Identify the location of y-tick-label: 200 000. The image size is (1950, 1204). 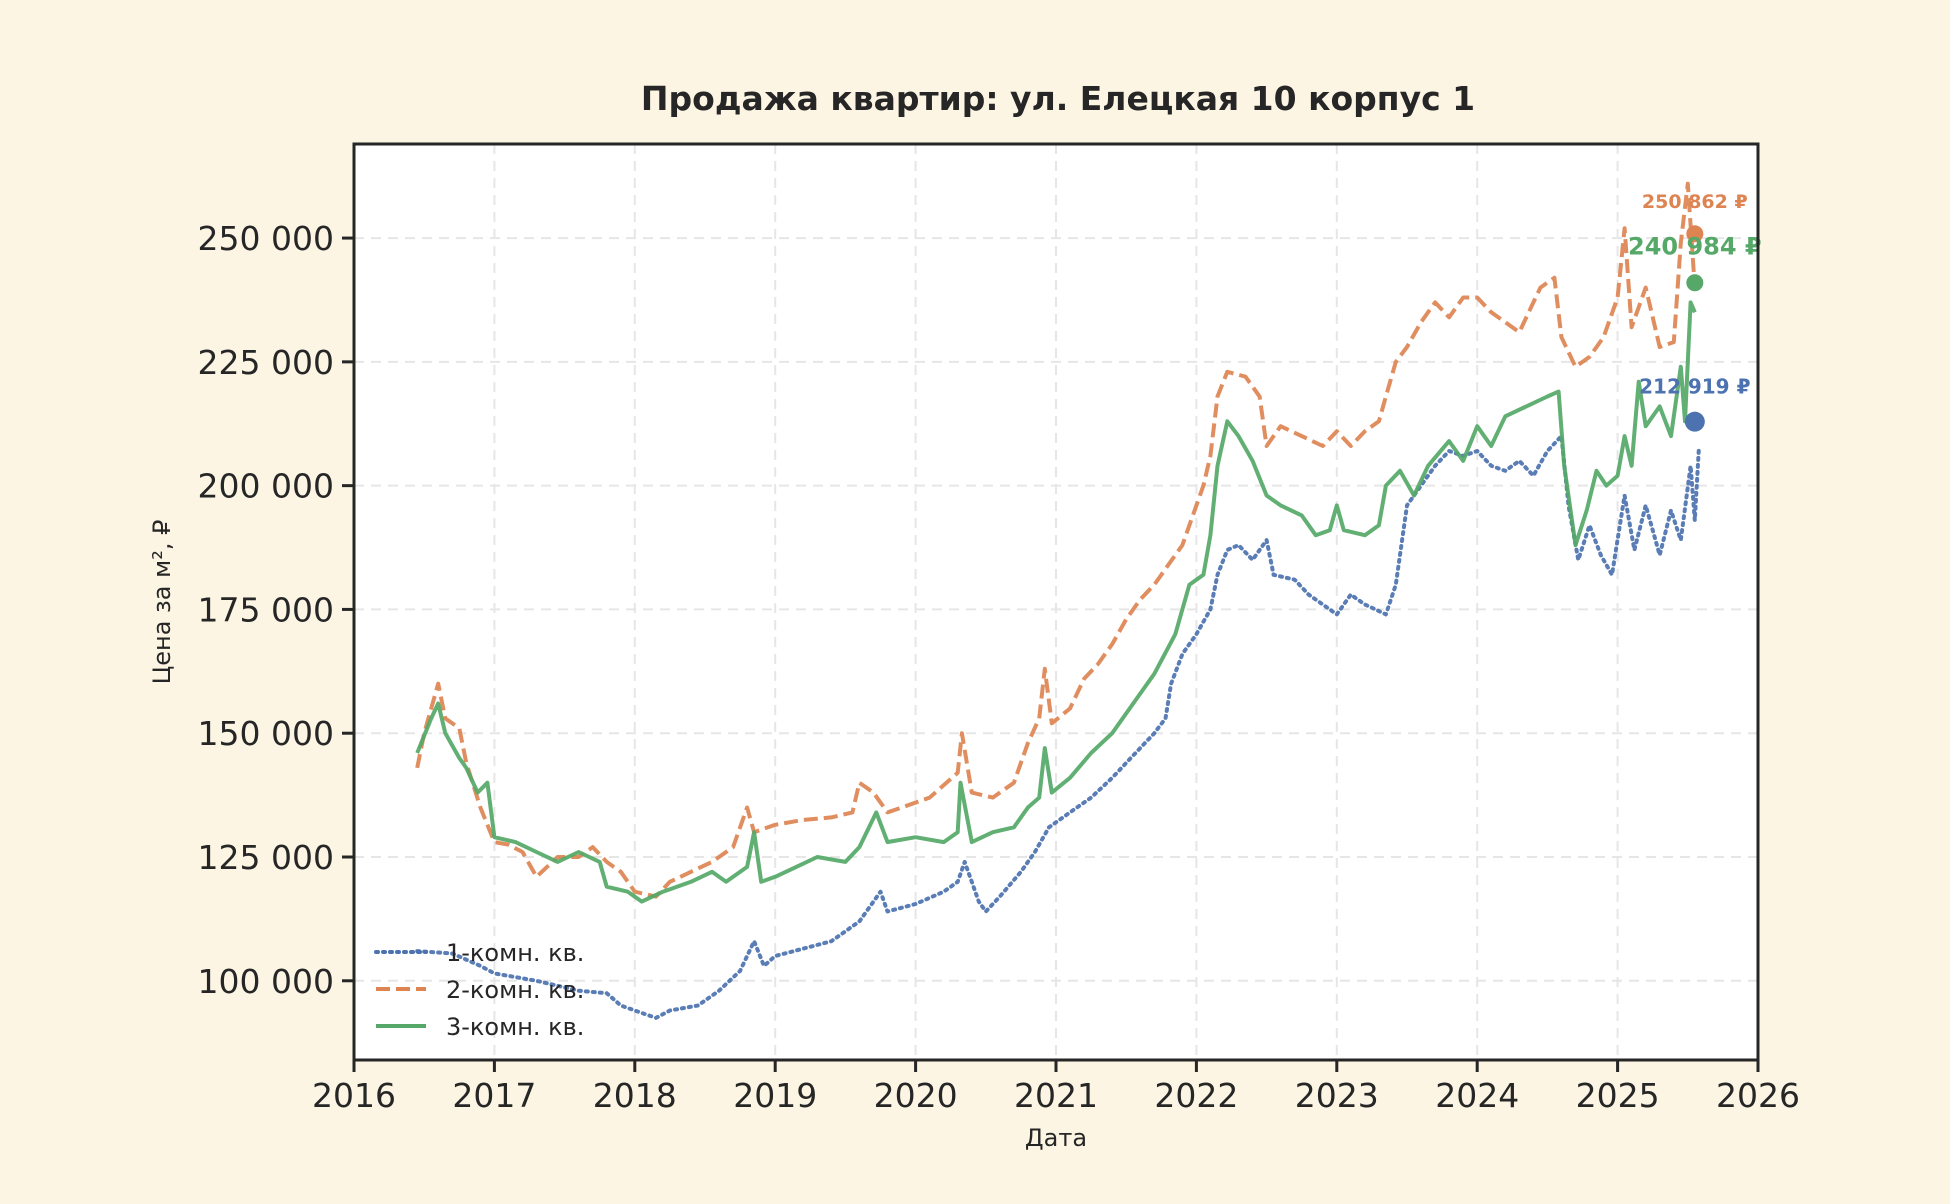
(266, 486).